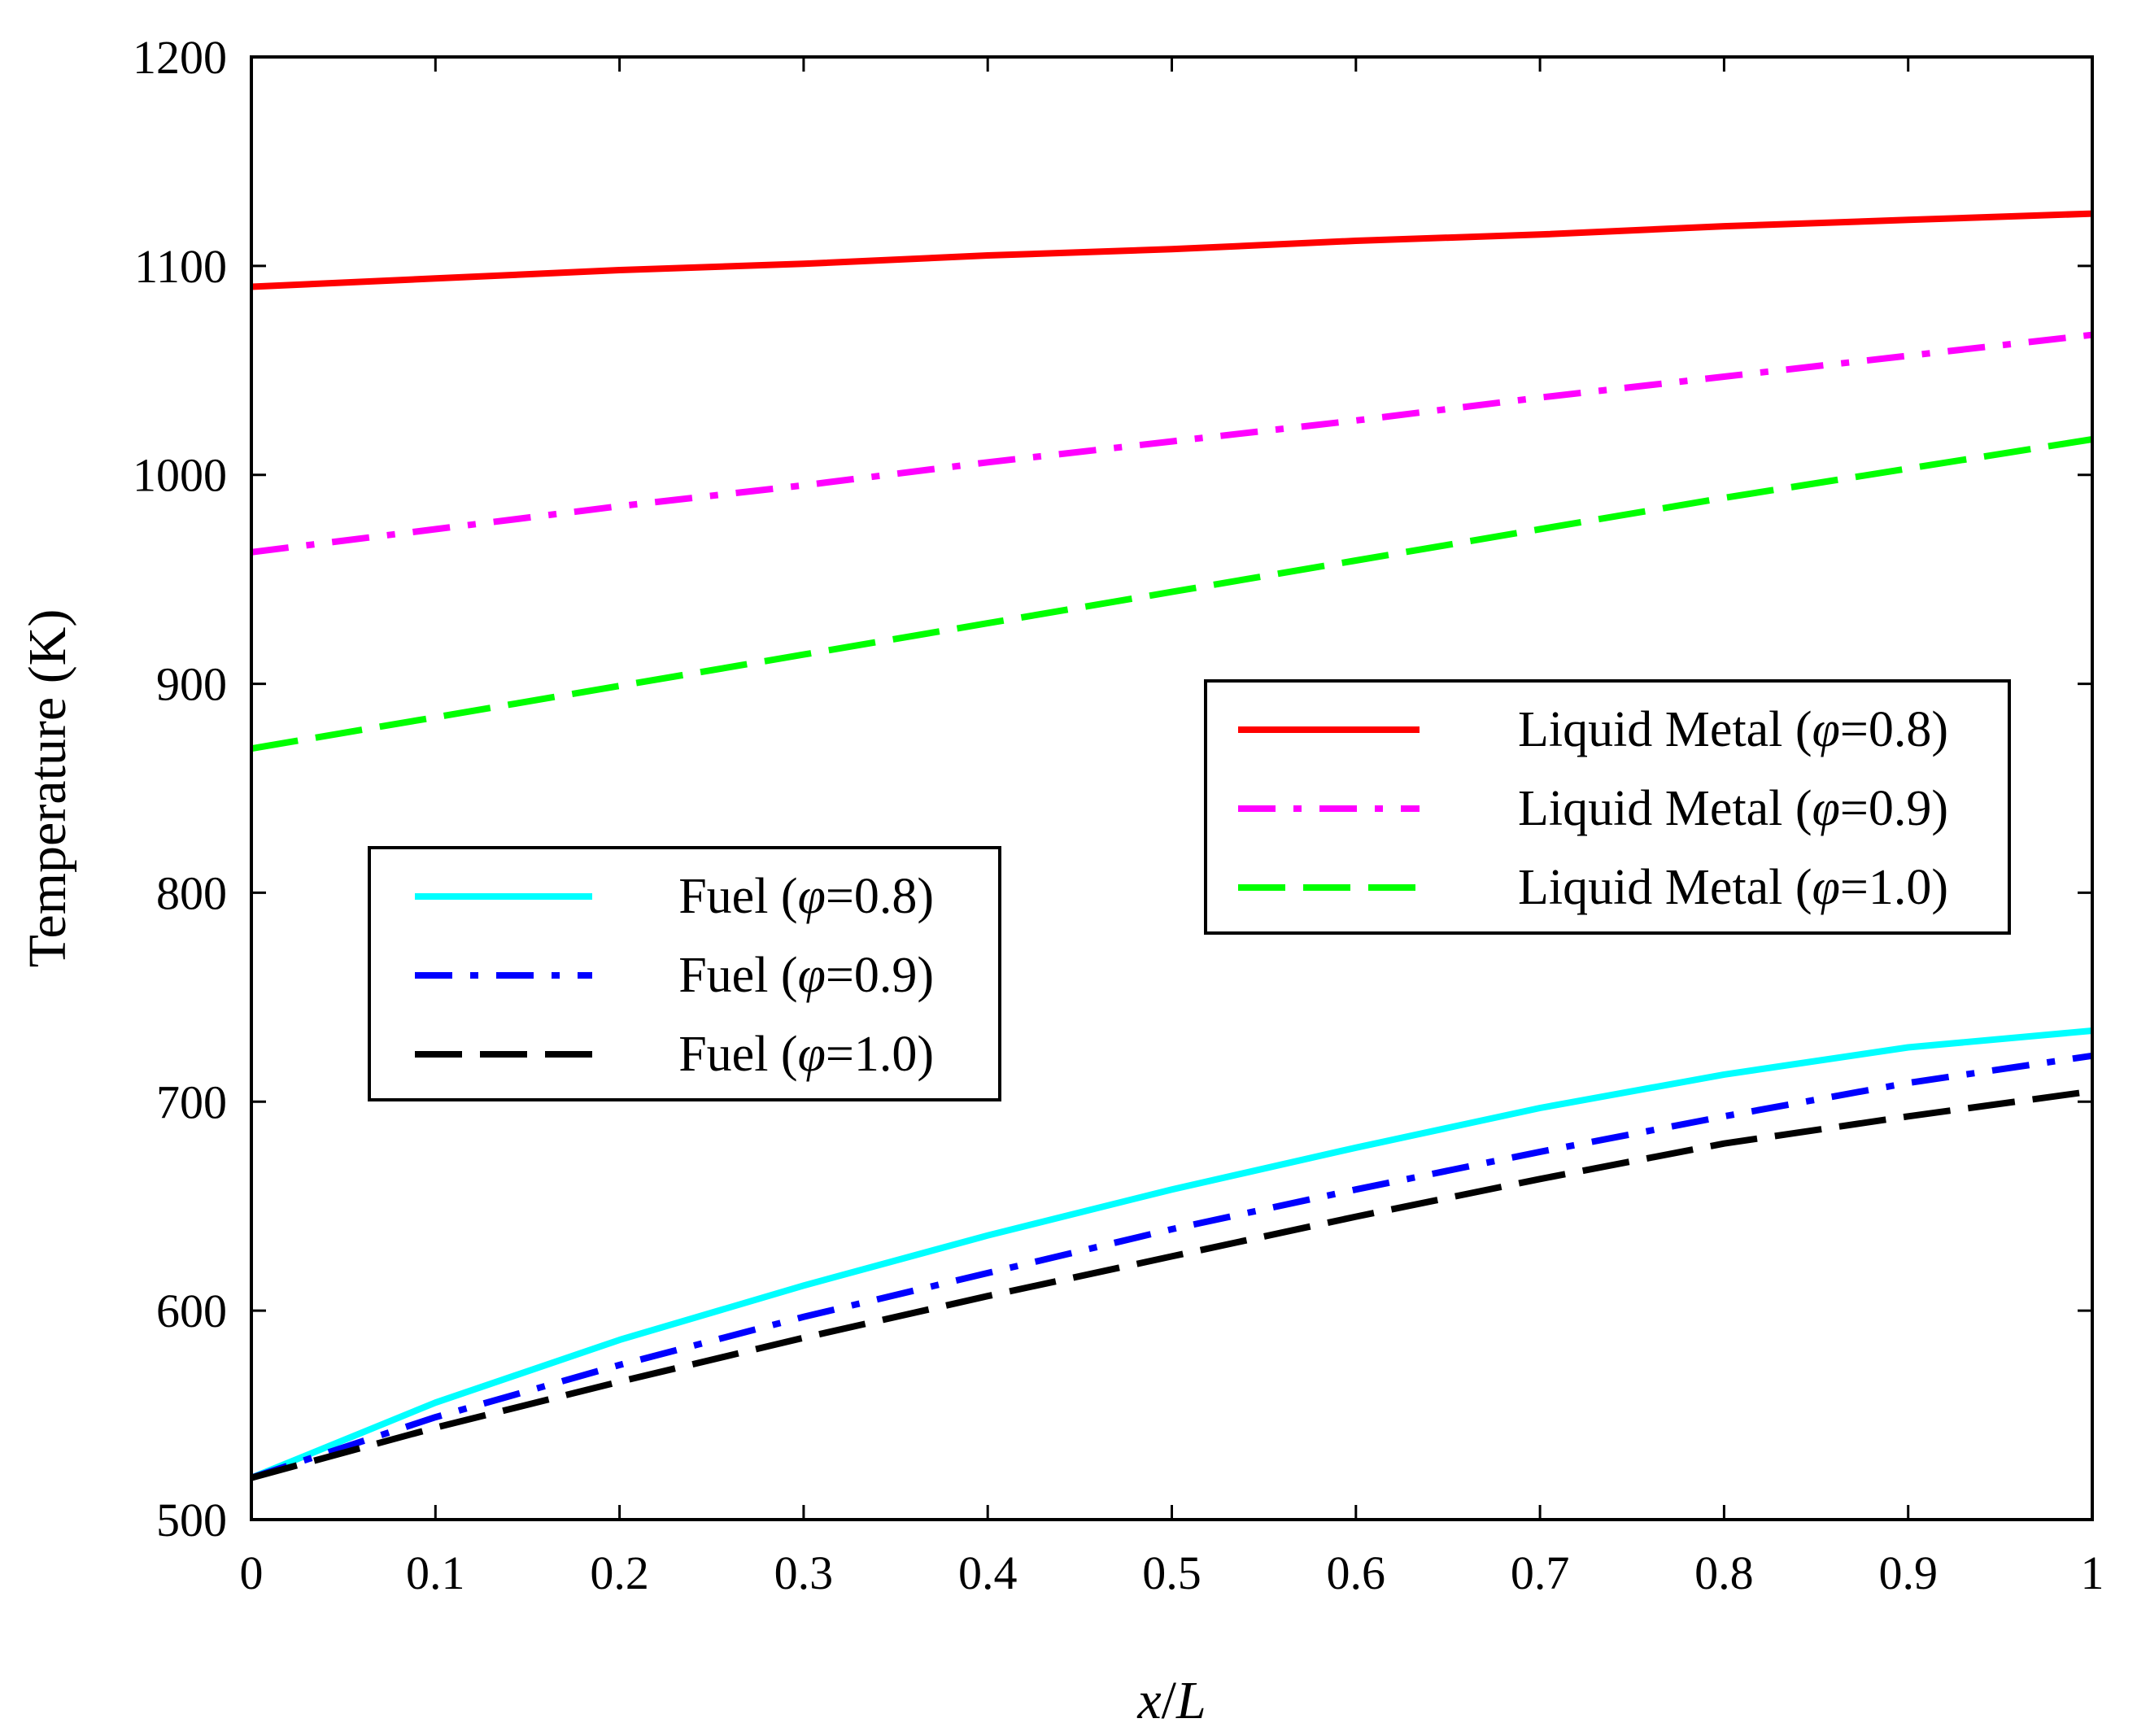 The image size is (2137, 1736). What do you see at coordinates (180, 475) in the screenshot?
I see `y-tick-label: 1000` at bounding box center [180, 475].